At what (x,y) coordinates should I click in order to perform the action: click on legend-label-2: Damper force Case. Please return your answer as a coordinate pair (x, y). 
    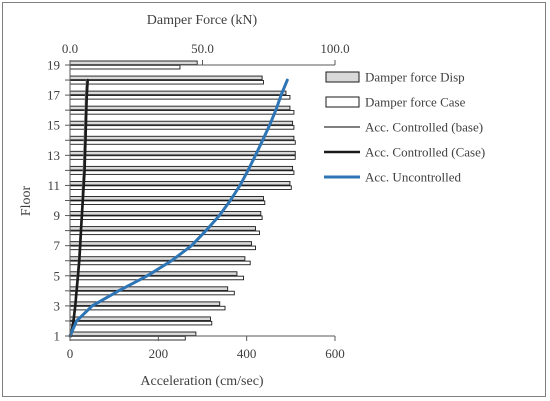
    Looking at the image, I should click on (415, 102).